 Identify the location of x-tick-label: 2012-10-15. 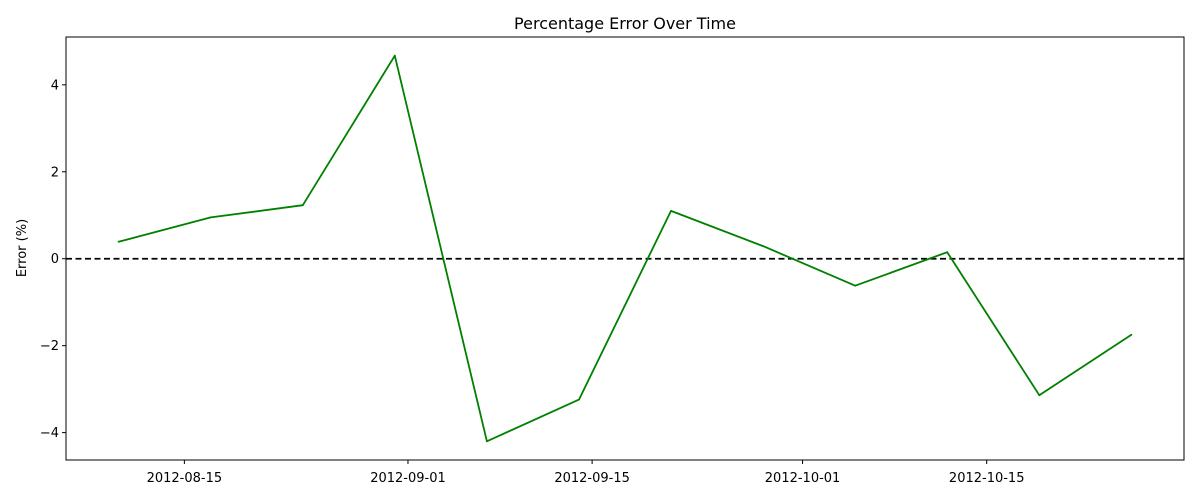
(987, 478).